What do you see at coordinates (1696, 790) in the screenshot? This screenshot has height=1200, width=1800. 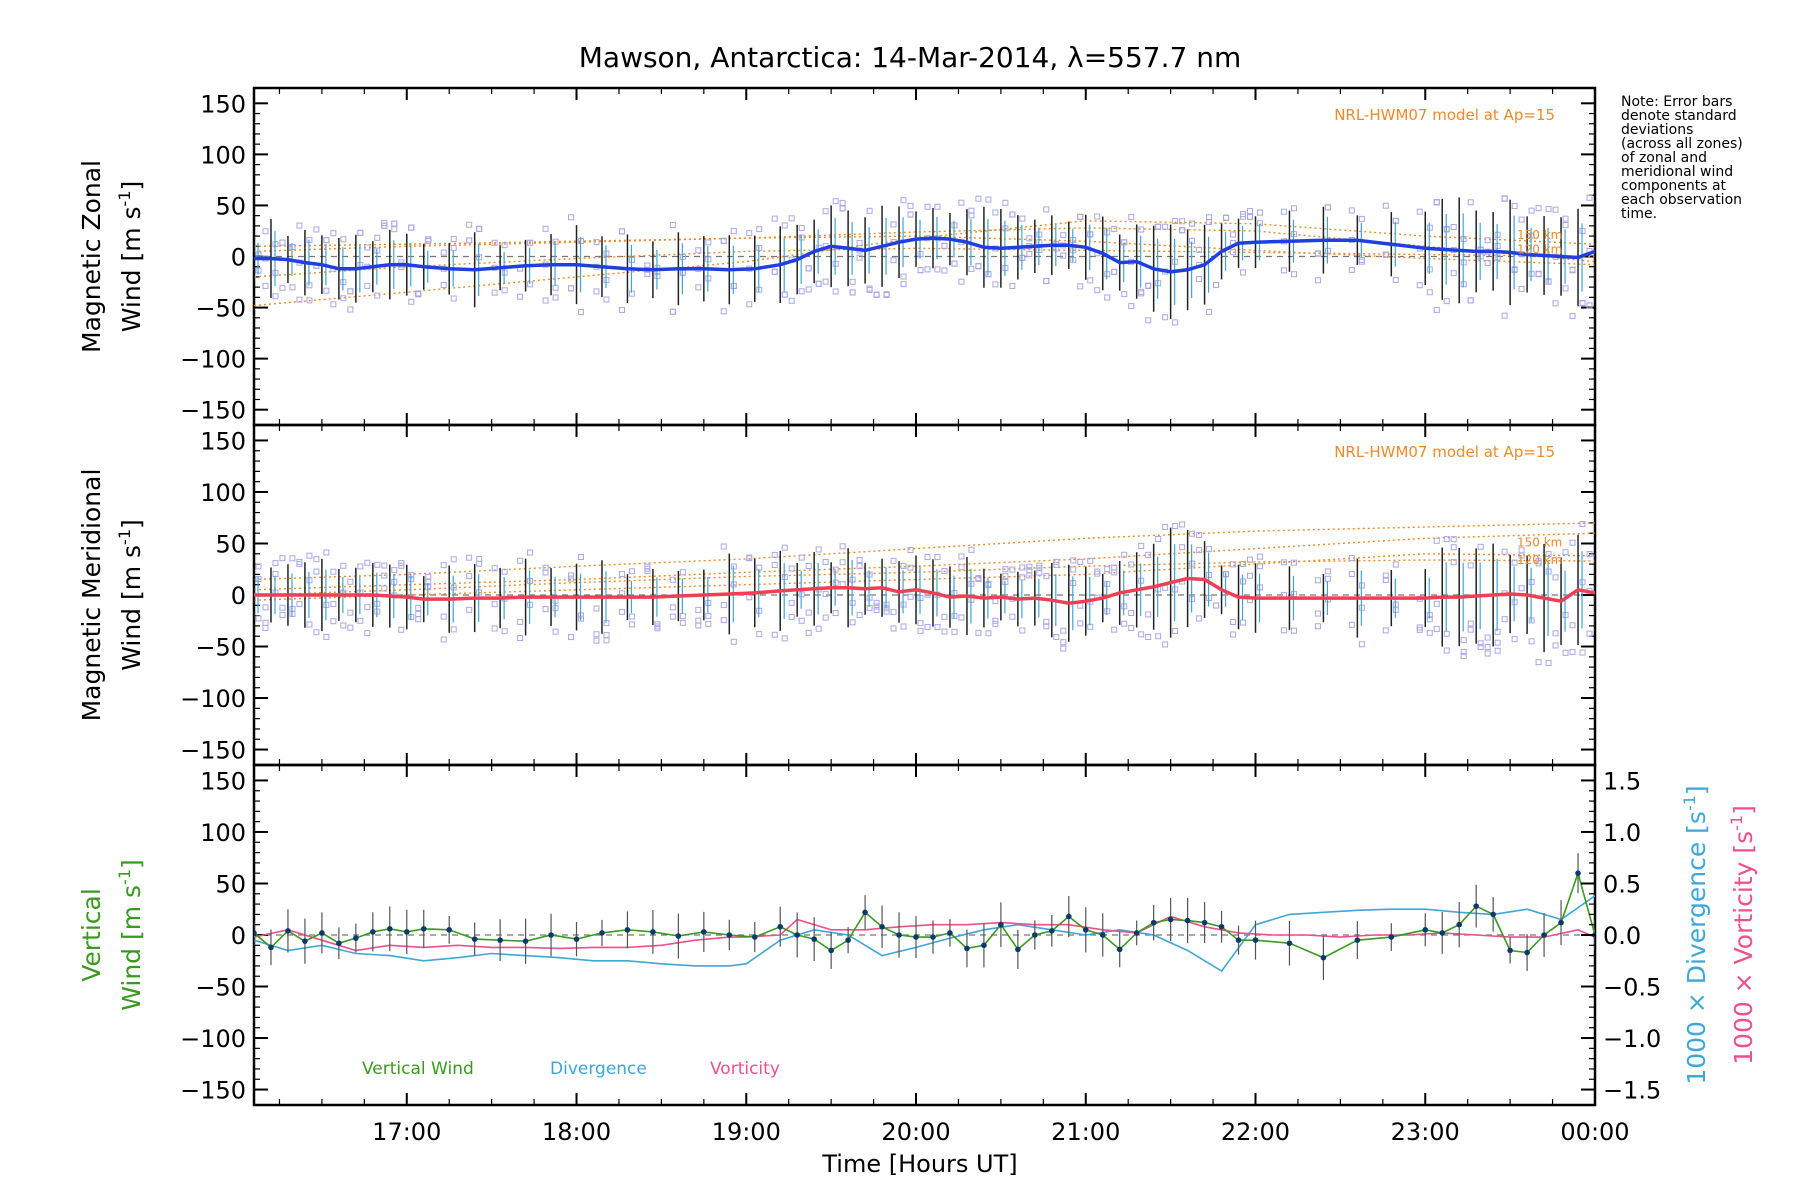 I see `right-axis-label-close: ]` at bounding box center [1696, 790].